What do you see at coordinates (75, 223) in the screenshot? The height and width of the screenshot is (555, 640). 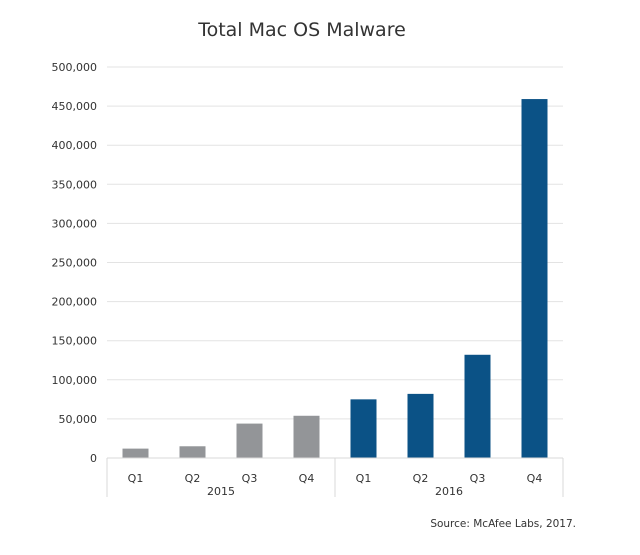 I see `y-tick-label: 300,000` at bounding box center [75, 223].